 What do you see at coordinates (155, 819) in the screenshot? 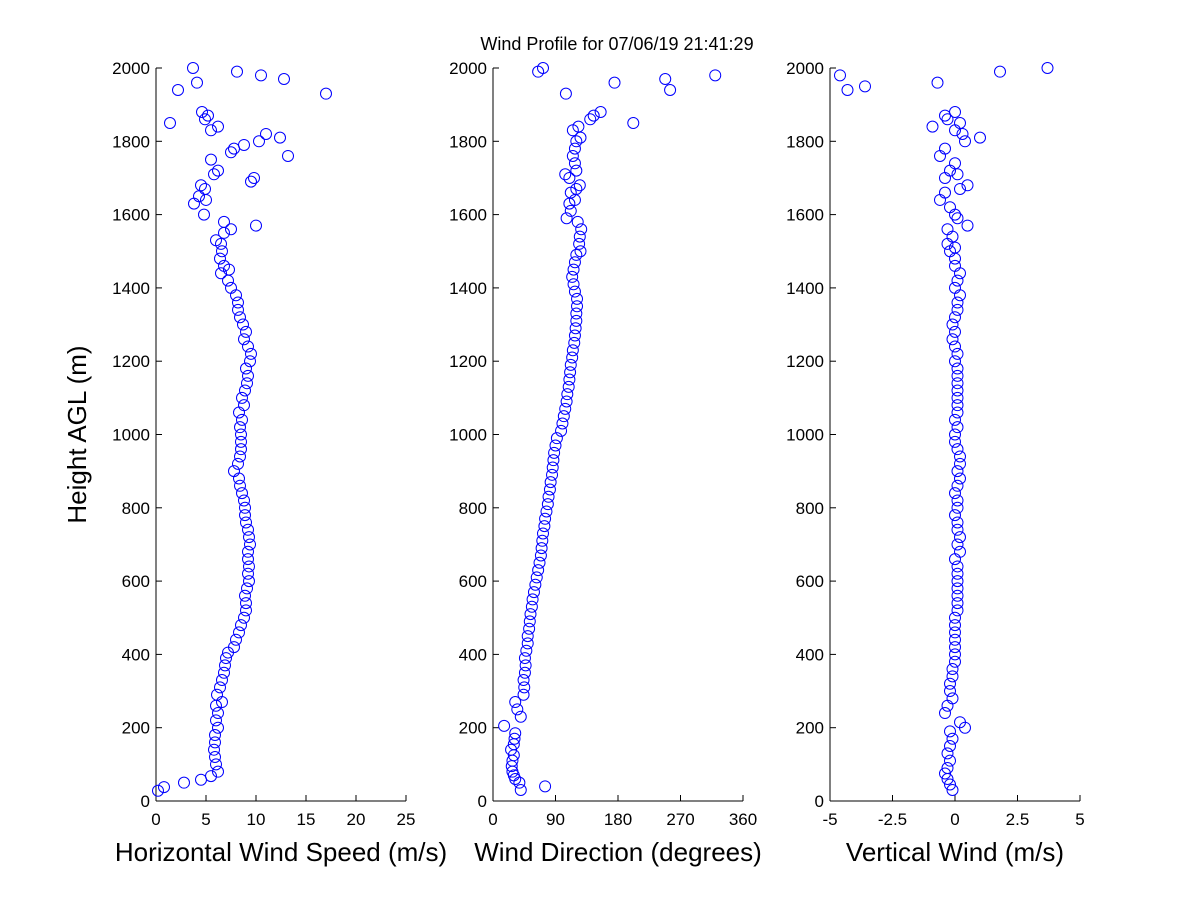
I see `x-tick-label: 0` at bounding box center [155, 819].